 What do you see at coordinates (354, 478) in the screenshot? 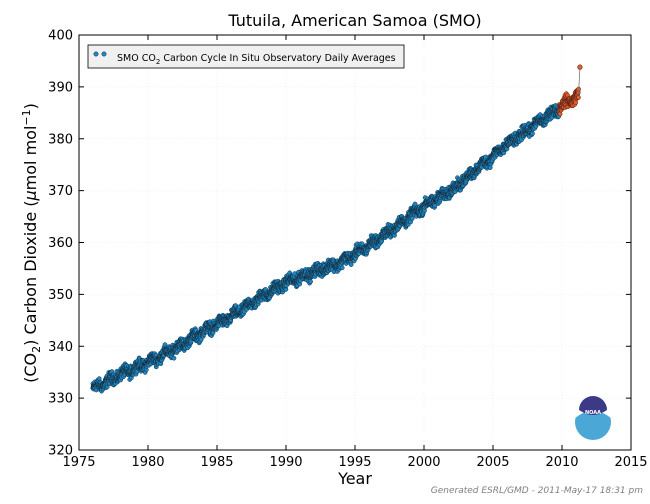
I see `x-axis-title: Year` at bounding box center [354, 478].